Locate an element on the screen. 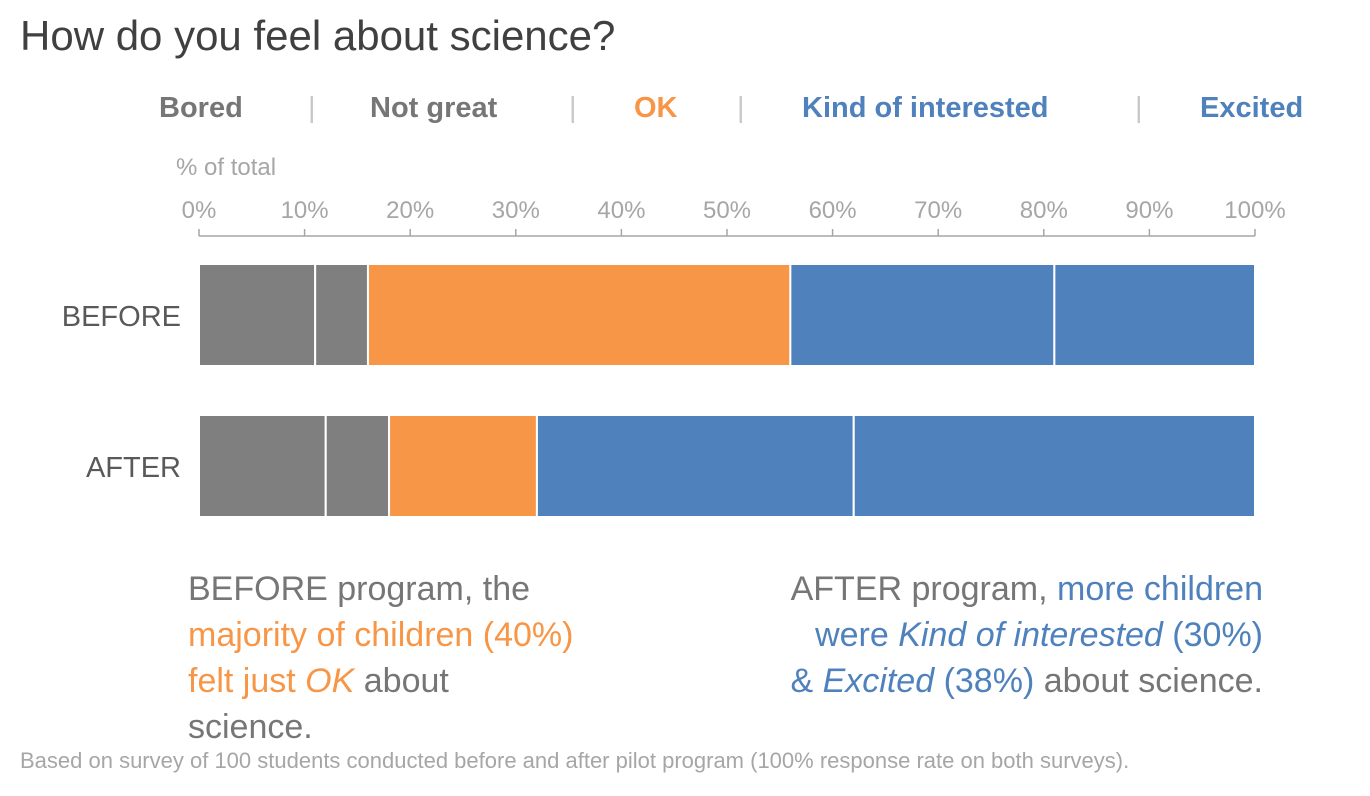 The image size is (1370, 796). before-note-text: BEFORE program, the is located at coordinates (359, 589).